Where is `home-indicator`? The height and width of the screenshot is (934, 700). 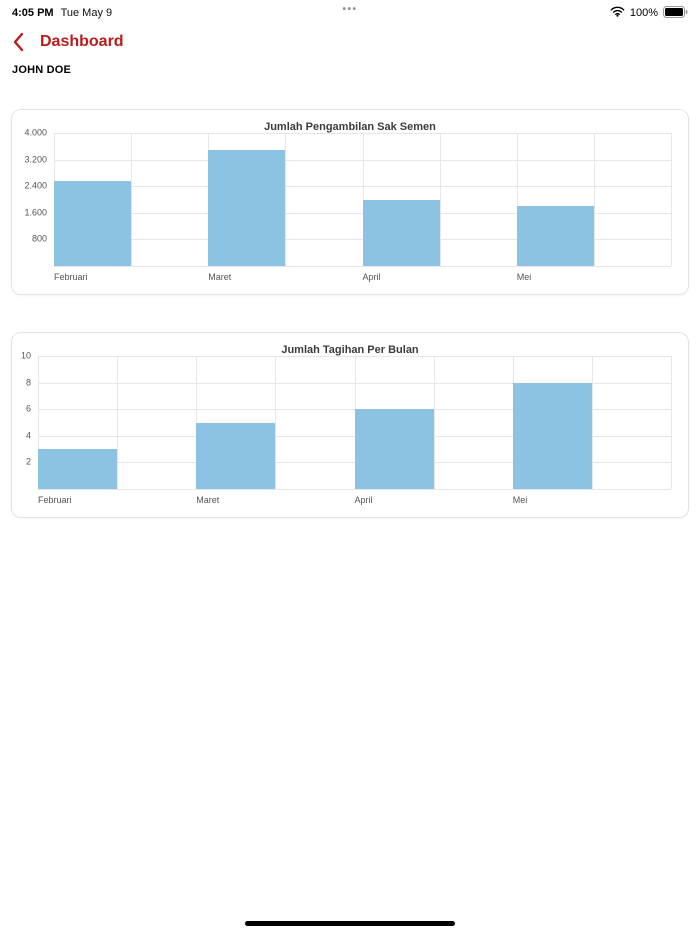 home-indicator is located at coordinates (350, 923).